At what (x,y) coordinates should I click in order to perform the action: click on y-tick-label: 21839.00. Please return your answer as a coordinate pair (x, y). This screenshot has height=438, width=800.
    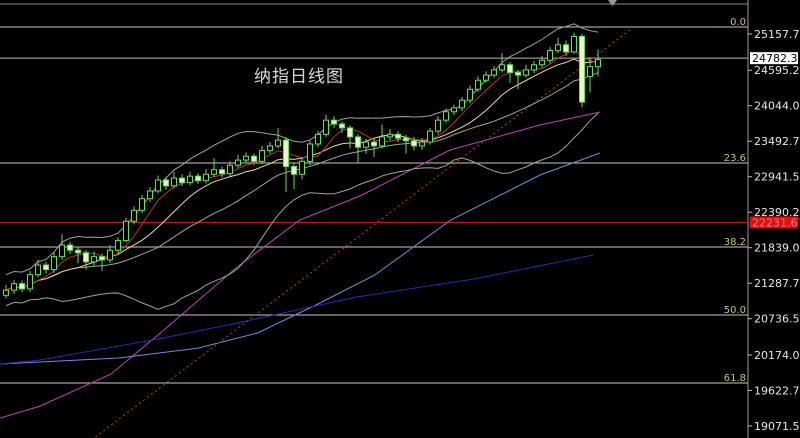
    Looking at the image, I should click on (777, 248).